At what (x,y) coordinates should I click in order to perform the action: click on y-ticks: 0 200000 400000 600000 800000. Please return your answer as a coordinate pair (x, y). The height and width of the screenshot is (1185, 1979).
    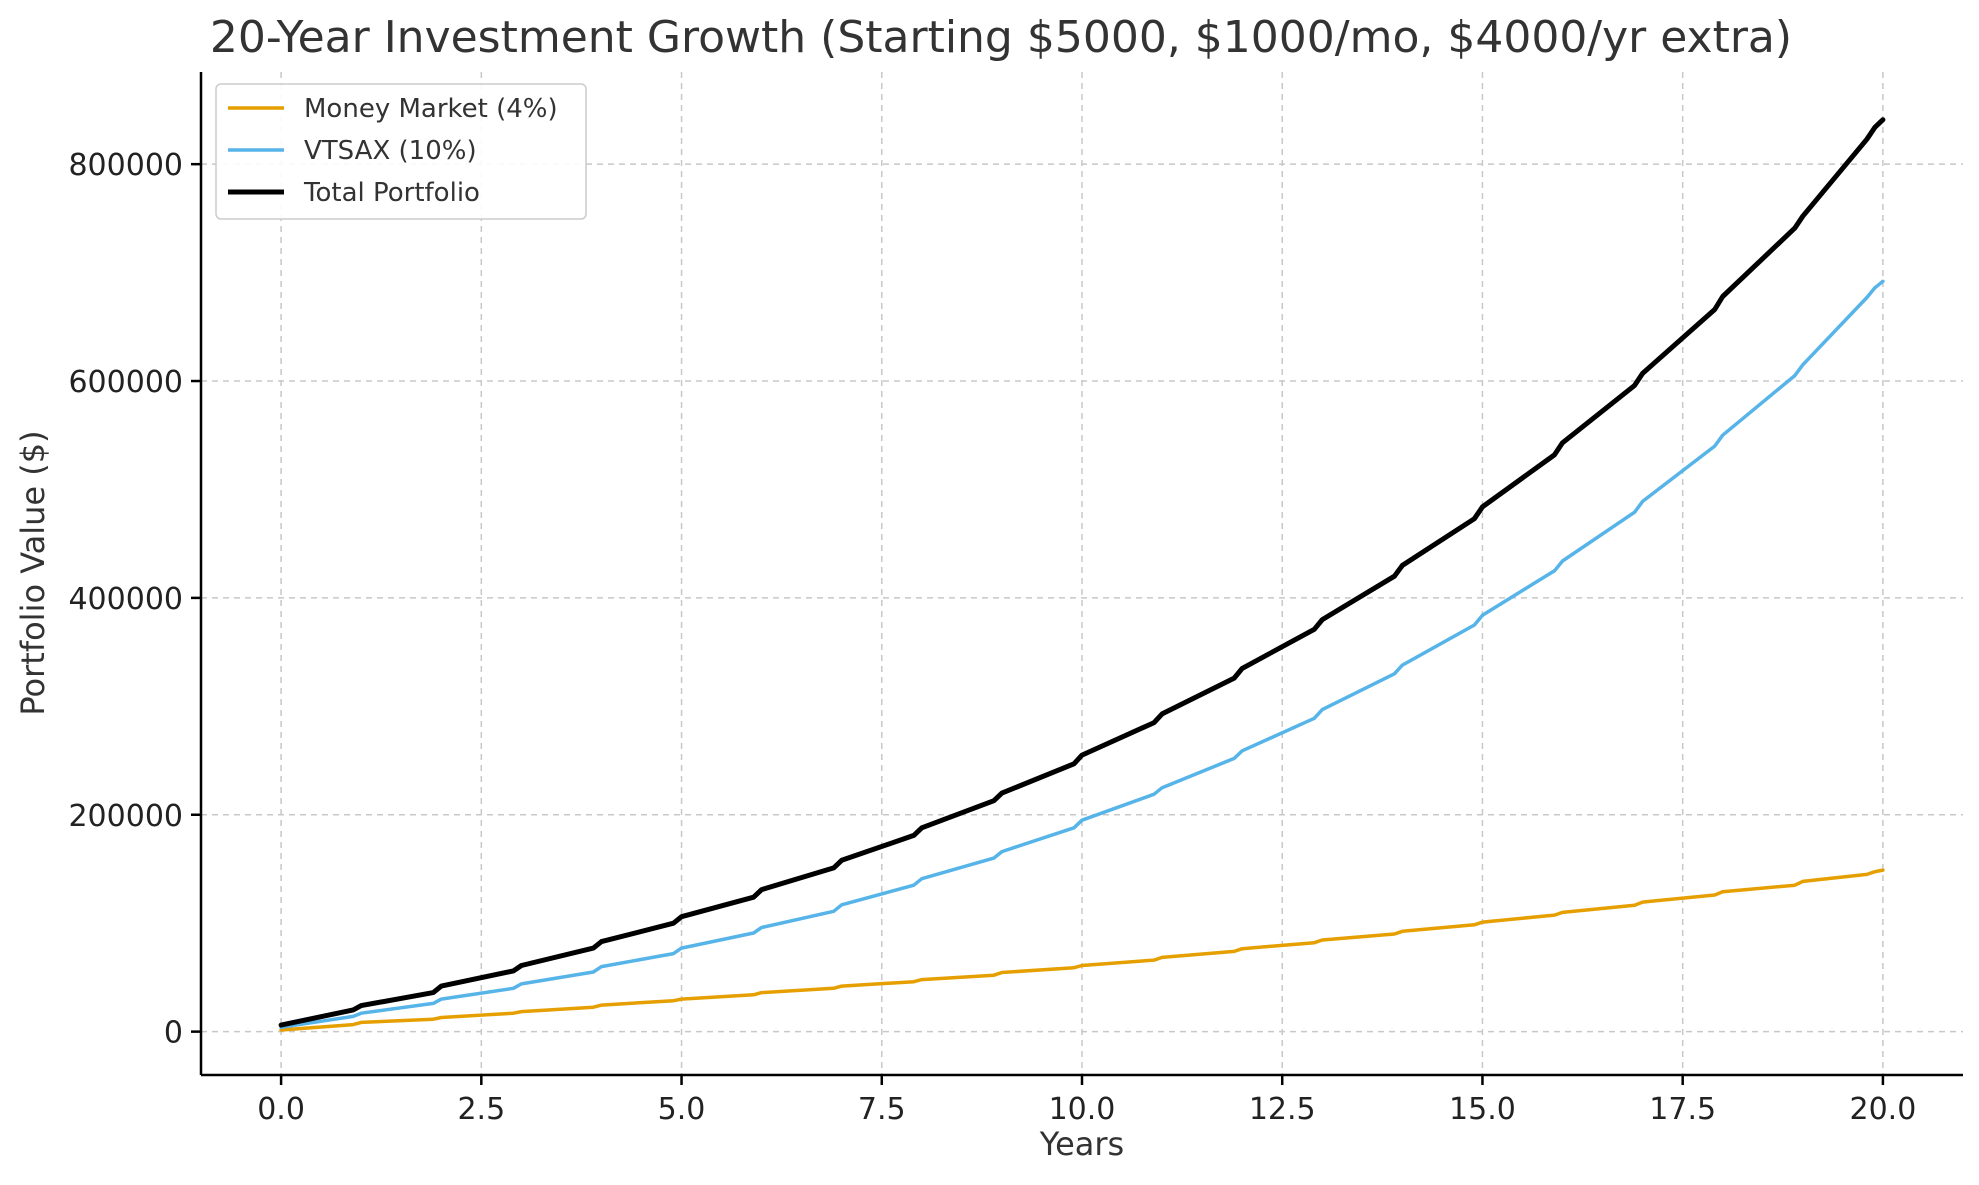
    Looking at the image, I should click on (134, 599).